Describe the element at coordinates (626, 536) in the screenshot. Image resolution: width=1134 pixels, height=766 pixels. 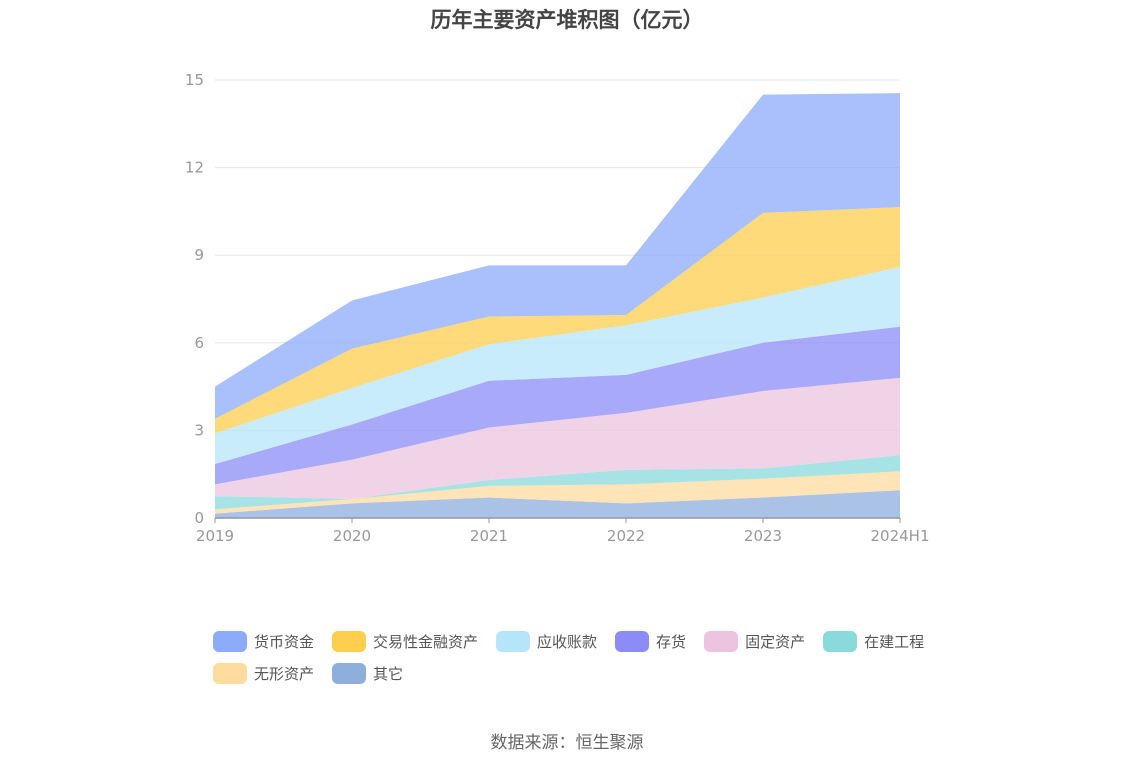
I see `x-tick-label: 2022` at that location.